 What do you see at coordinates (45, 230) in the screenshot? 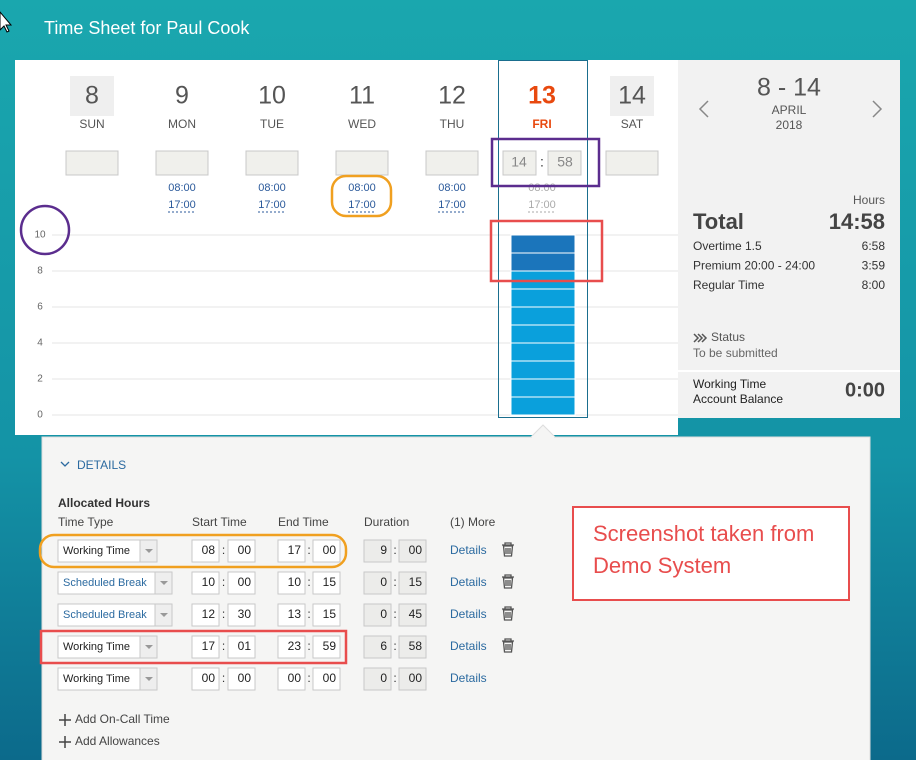
I see `annotation-circle` at bounding box center [45, 230].